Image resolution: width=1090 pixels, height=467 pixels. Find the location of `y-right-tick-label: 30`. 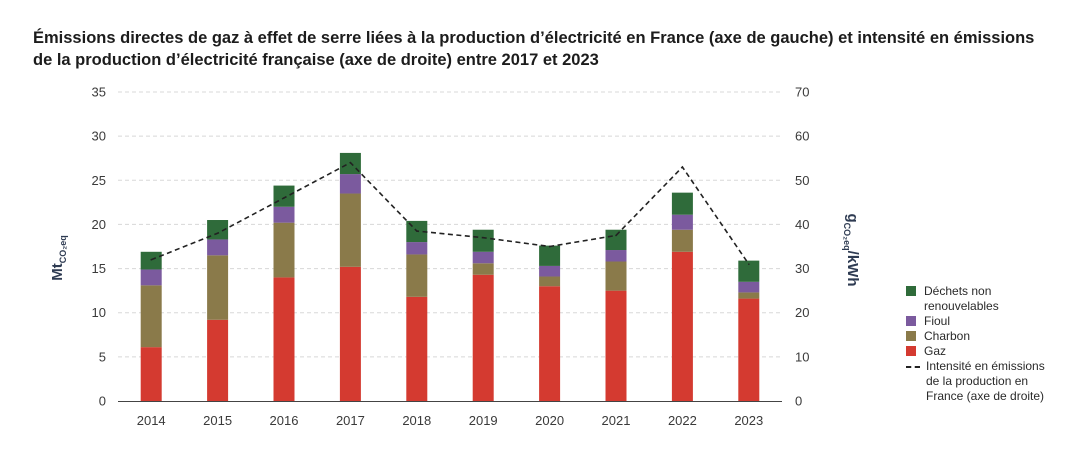

y-right-tick-label: 30 is located at coordinates (802, 268).